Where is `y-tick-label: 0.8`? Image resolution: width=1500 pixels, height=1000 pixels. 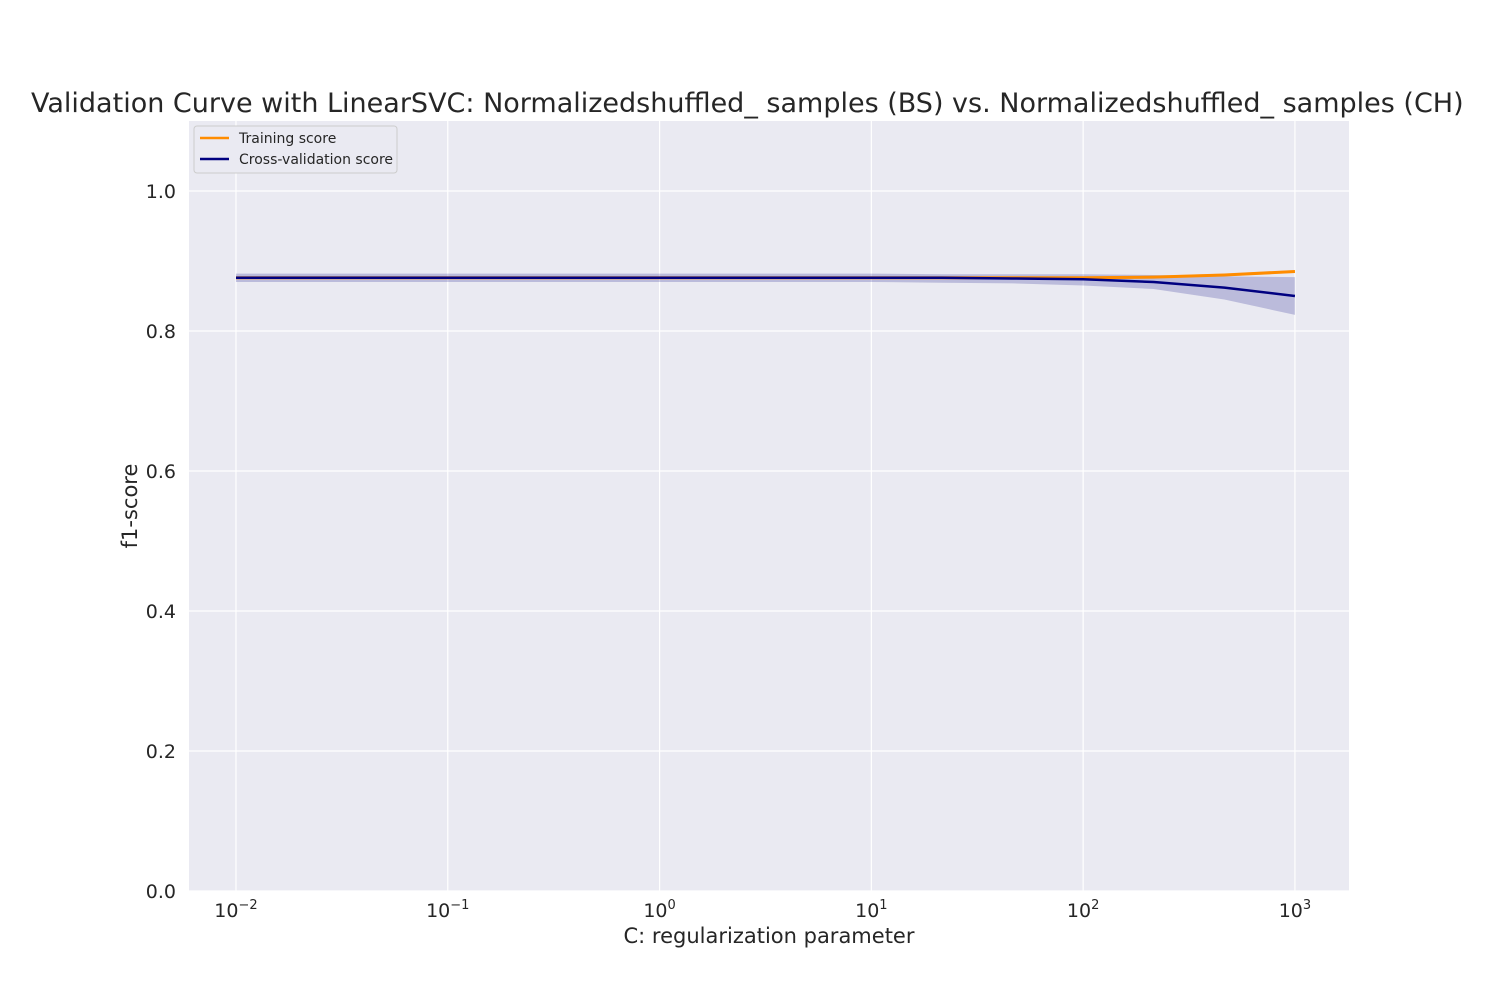 y-tick-label: 0.8 is located at coordinates (161, 332).